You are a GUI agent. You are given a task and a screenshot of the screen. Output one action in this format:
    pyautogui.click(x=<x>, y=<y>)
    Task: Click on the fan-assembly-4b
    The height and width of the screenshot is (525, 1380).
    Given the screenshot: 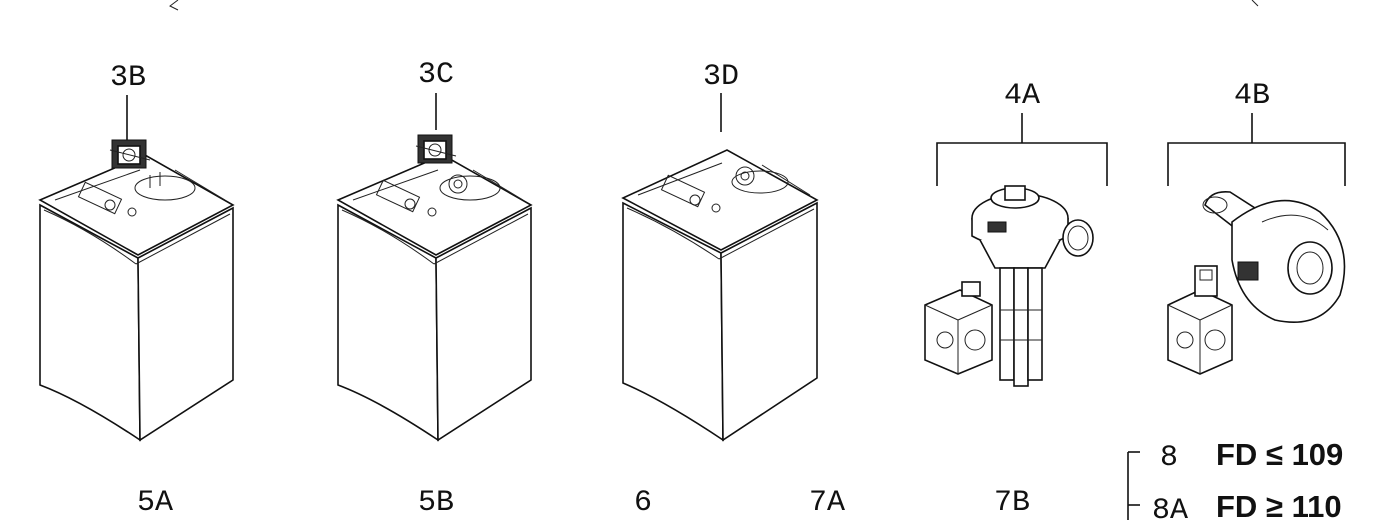 What is the action you would take?
    pyautogui.click(x=1256, y=282)
    